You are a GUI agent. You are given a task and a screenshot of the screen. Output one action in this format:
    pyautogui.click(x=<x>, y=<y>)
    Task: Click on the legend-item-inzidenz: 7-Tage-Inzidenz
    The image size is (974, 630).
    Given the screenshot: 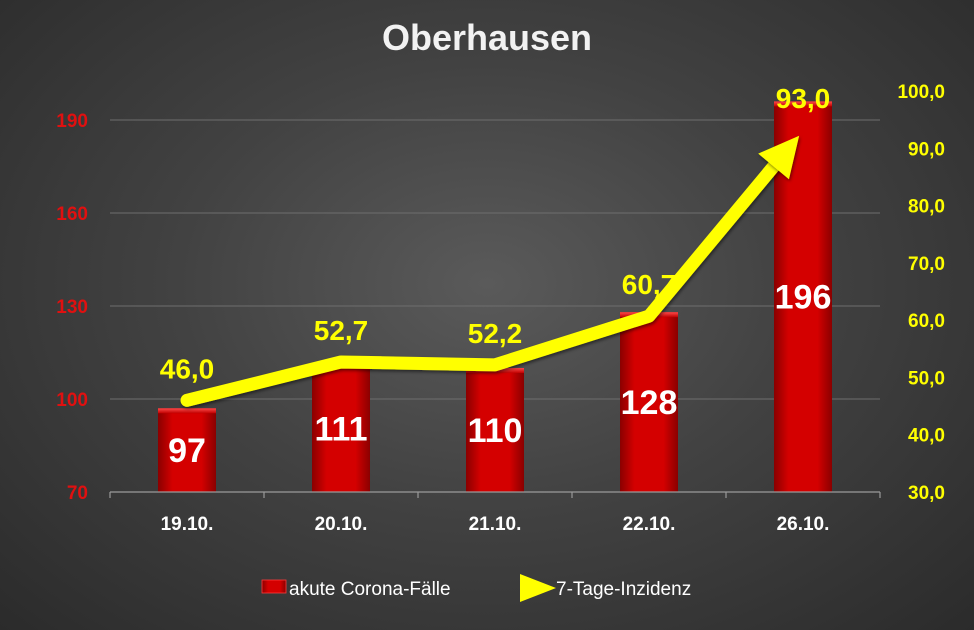 What is the action you would take?
    pyautogui.click(x=605, y=588)
    